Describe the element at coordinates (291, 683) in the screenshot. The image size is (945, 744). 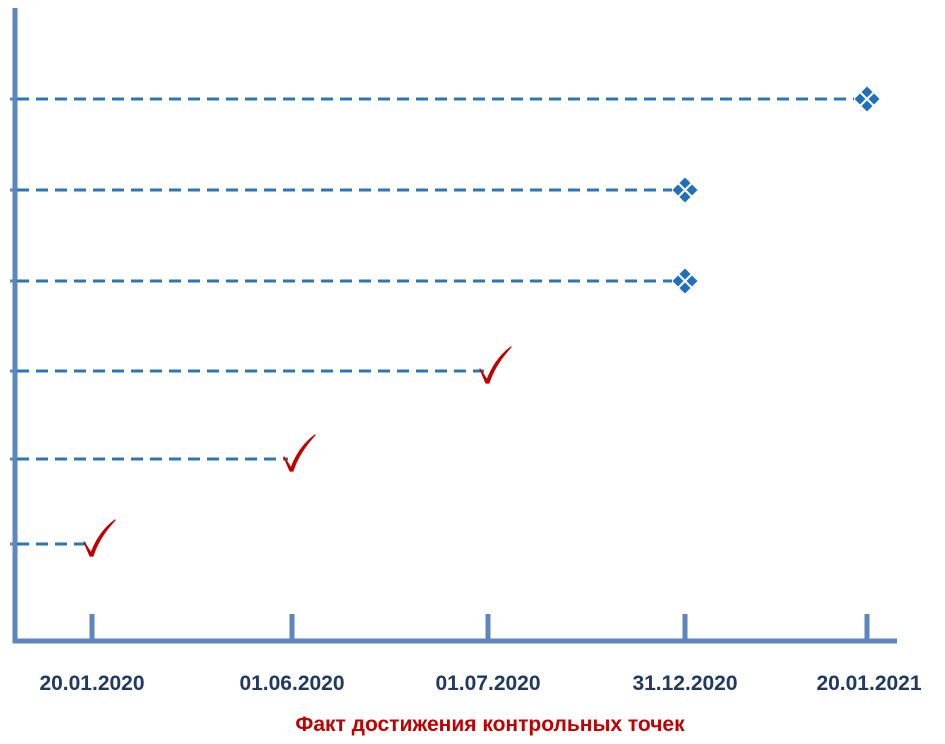
I see `x-tick-label: 01.06.2020` at that location.